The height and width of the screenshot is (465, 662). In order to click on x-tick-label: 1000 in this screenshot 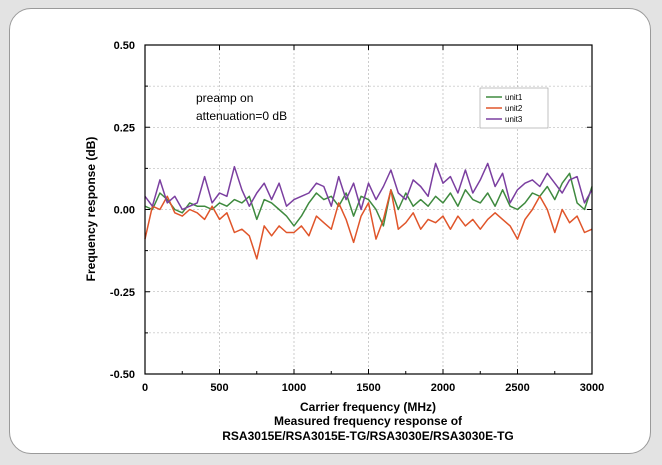, I will do `click(294, 388)`.